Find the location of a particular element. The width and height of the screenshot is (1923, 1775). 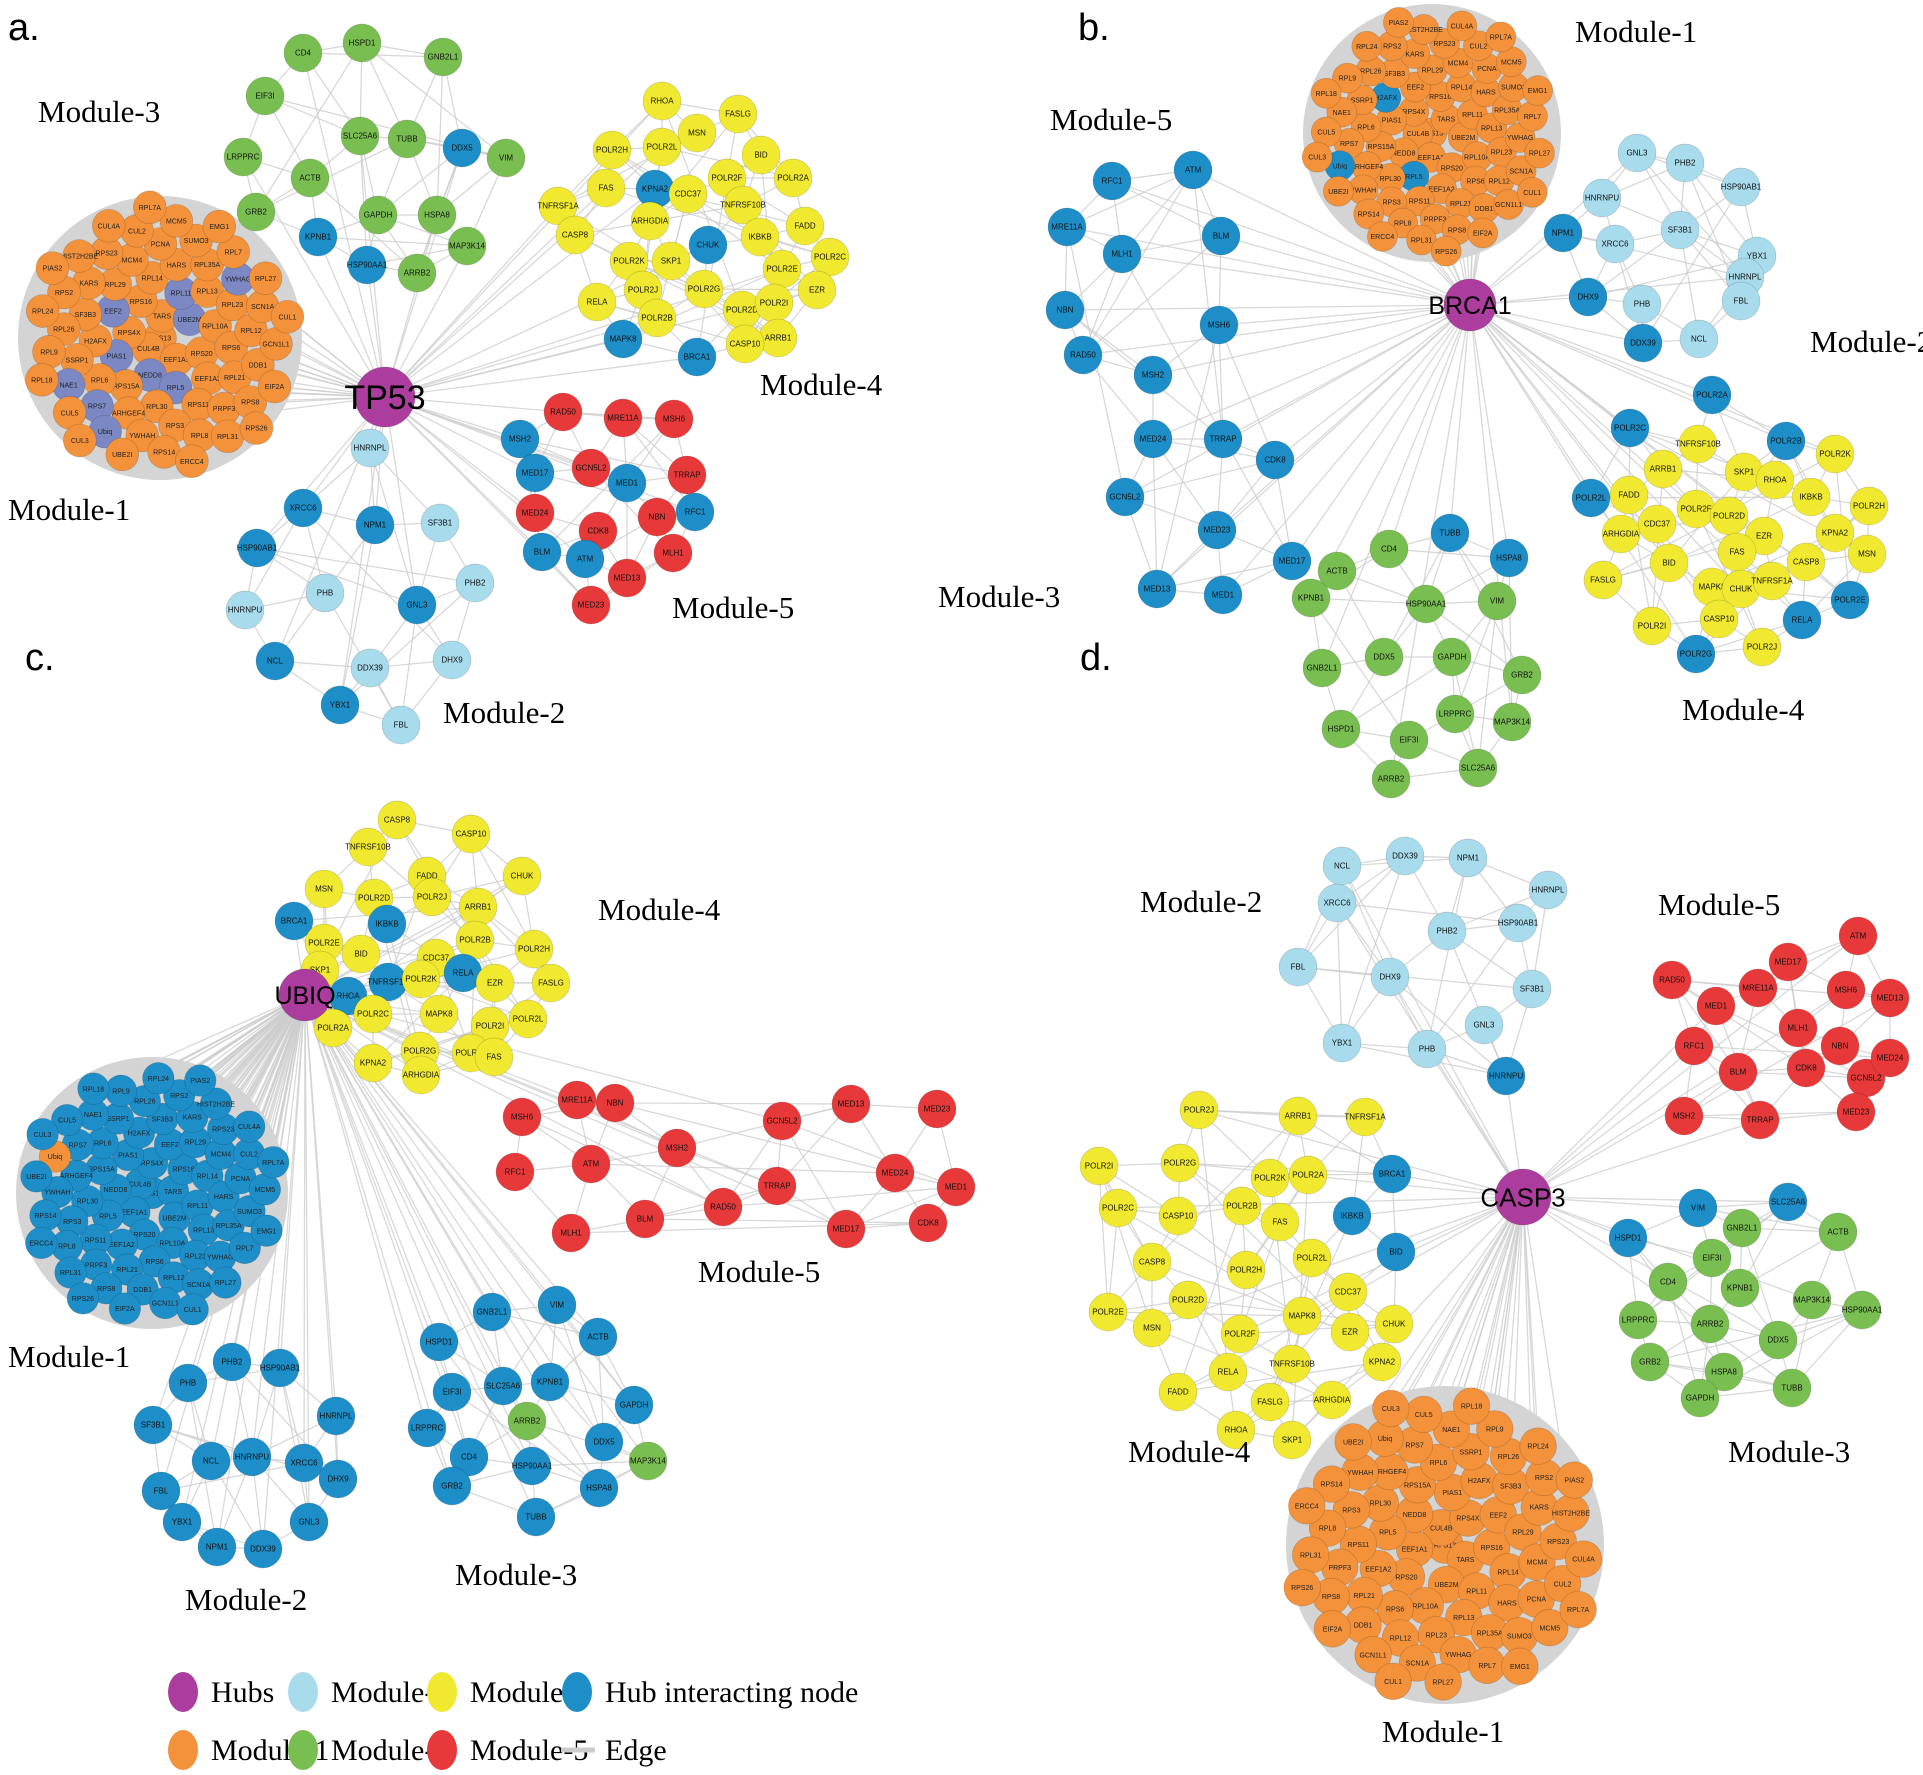

node-MAPK8 is located at coordinates (1302, 1316).